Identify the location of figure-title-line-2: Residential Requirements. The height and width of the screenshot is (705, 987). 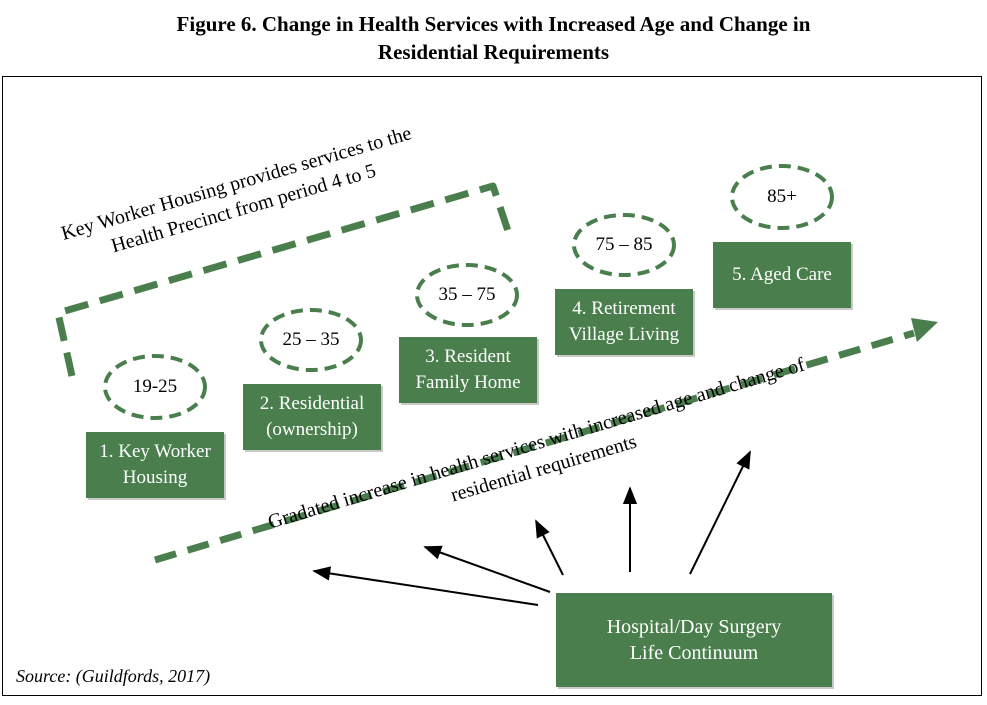
(493, 52).